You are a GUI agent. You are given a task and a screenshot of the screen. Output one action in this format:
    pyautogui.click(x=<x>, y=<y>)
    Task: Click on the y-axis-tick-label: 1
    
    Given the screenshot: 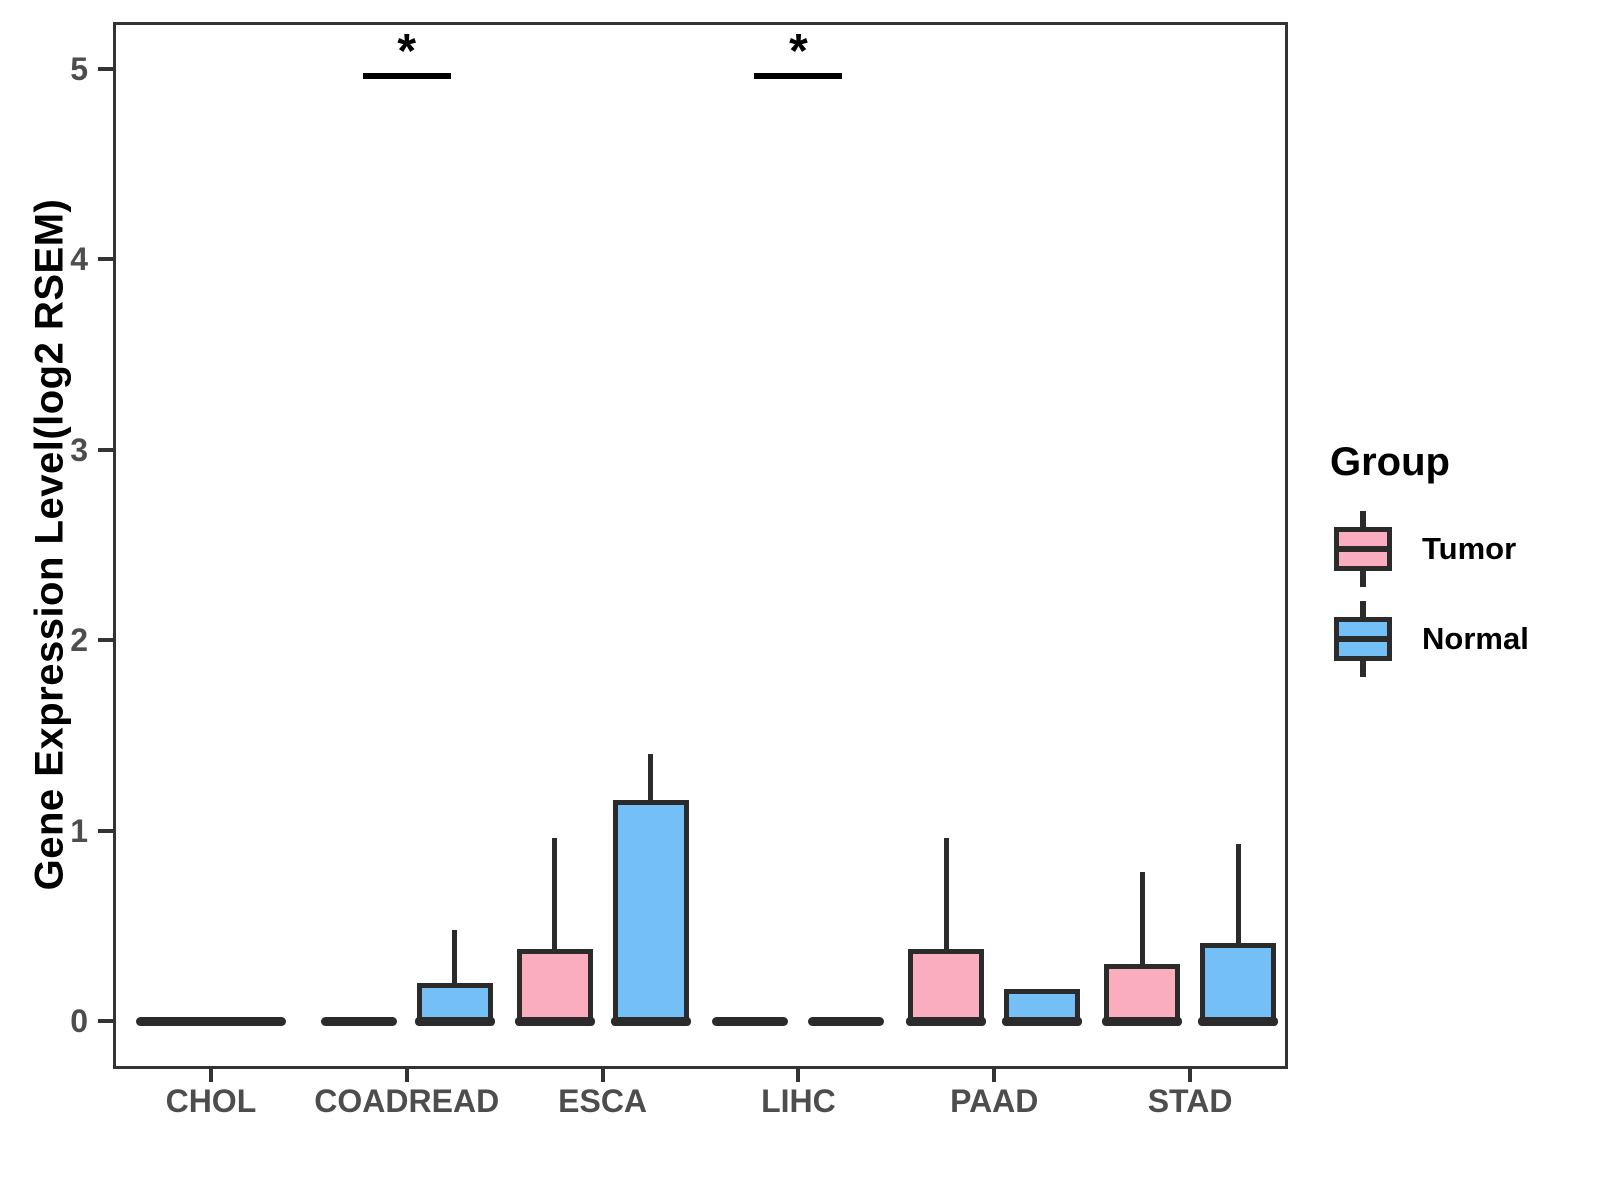 What is the action you would take?
    pyautogui.click(x=79, y=830)
    